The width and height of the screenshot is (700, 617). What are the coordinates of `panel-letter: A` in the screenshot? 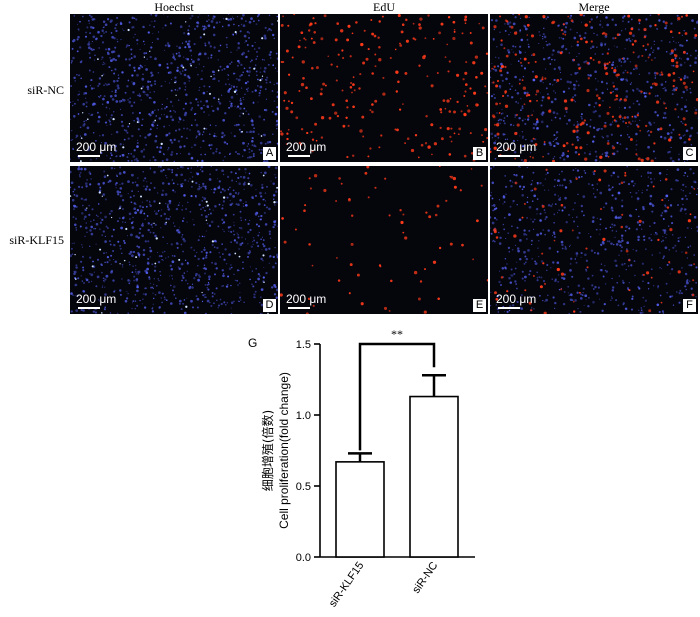 It's located at (269, 153).